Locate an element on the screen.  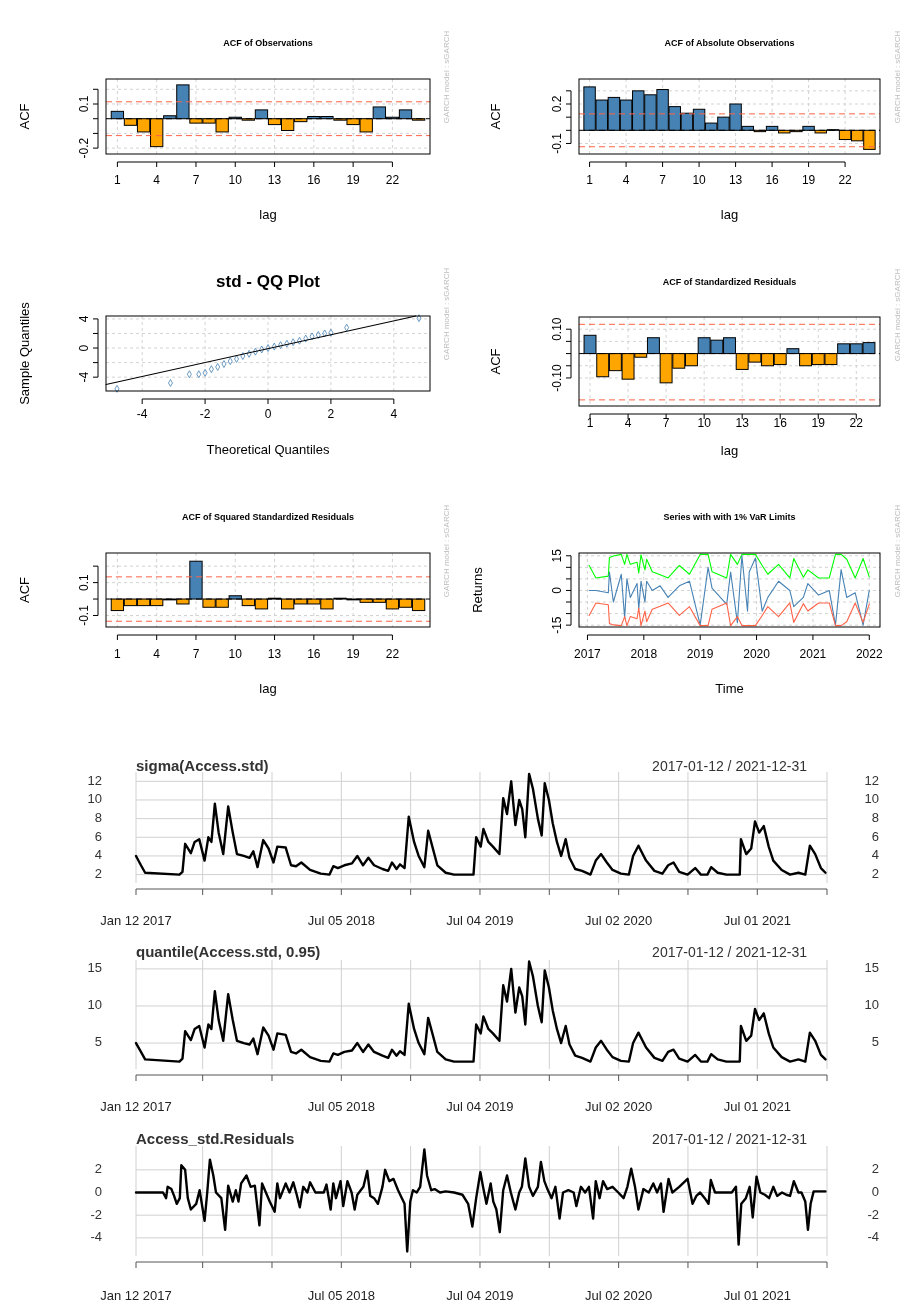
chart-title: ACF of Absolute Observations is located at coordinates (729, 43).